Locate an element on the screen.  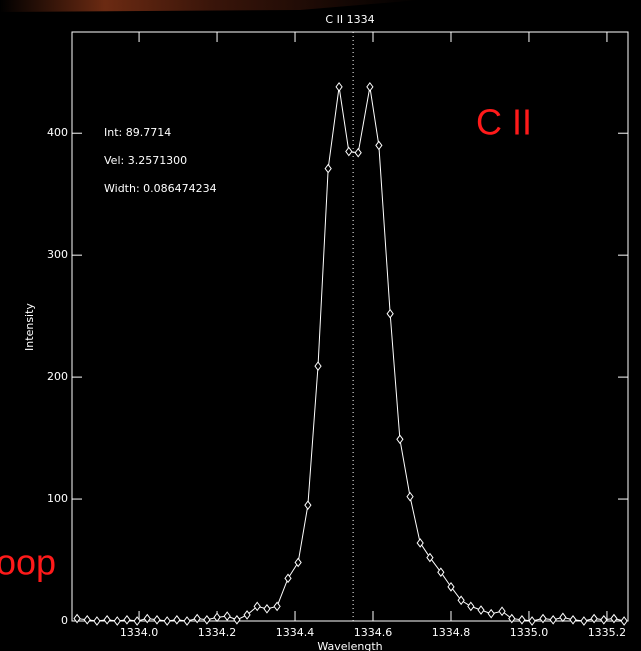
y-tick-label: 0 is located at coordinates (64, 620).